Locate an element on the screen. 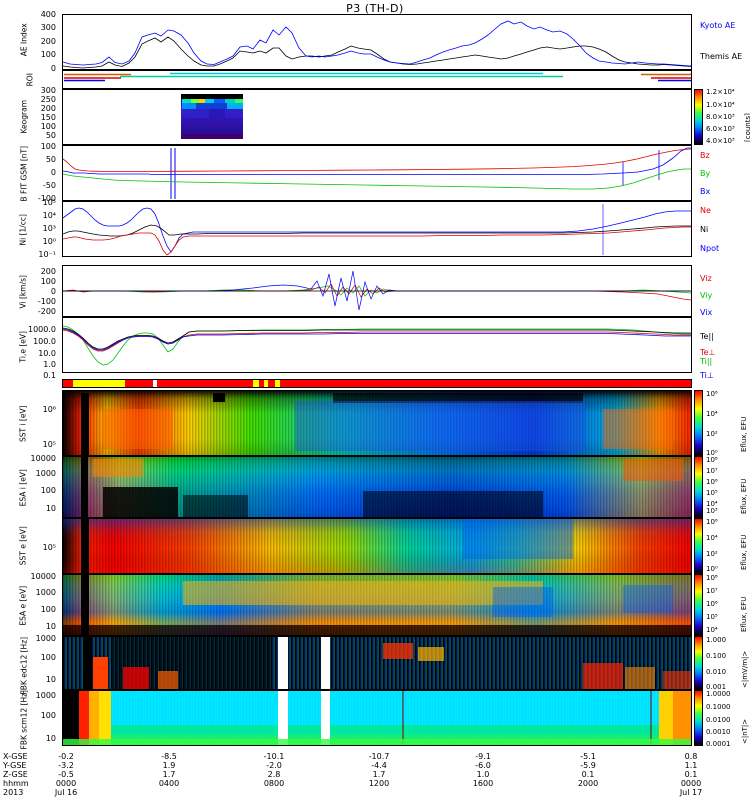 The width and height of the screenshot is (750, 800). xtick-x-gse: -8.5 is located at coordinates (169, 756).